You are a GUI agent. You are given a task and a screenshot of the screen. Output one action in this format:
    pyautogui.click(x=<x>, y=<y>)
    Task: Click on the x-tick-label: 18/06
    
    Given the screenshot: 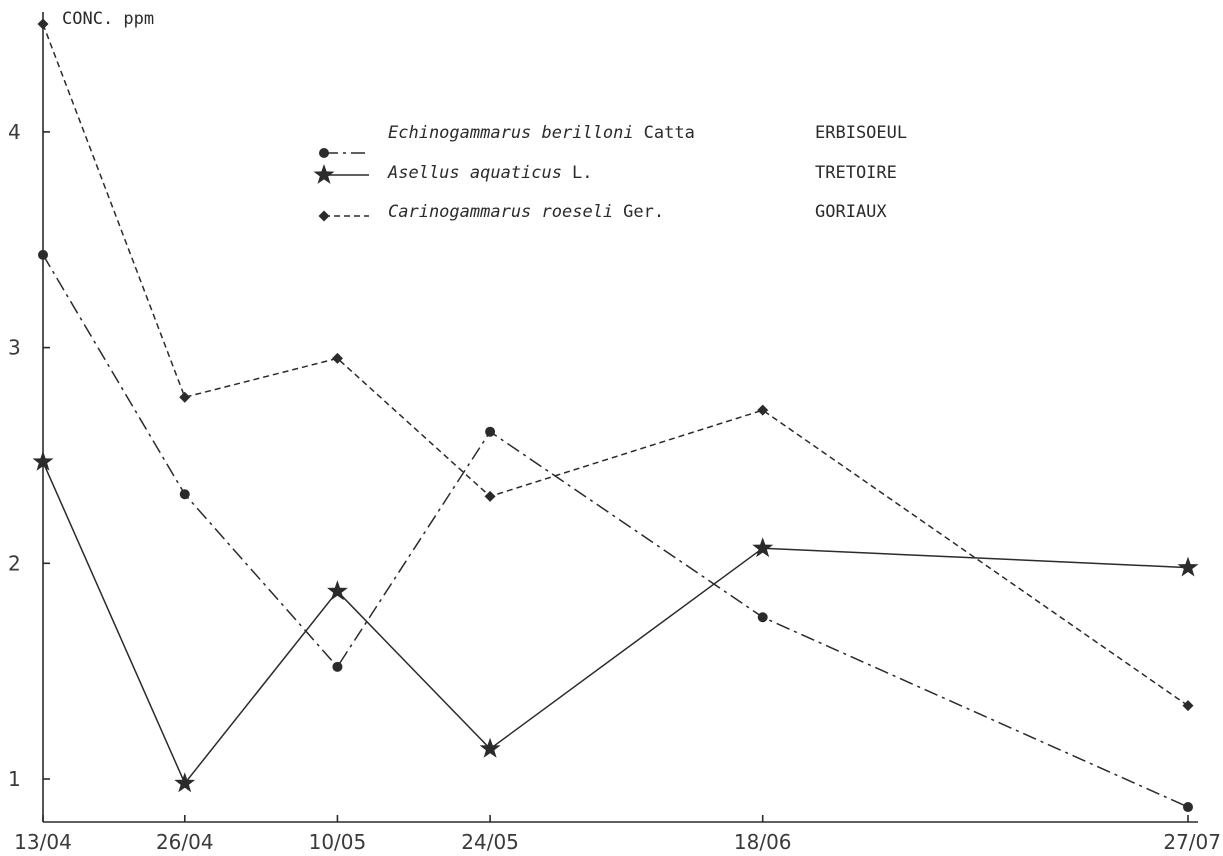 What is the action you would take?
    pyautogui.click(x=763, y=842)
    